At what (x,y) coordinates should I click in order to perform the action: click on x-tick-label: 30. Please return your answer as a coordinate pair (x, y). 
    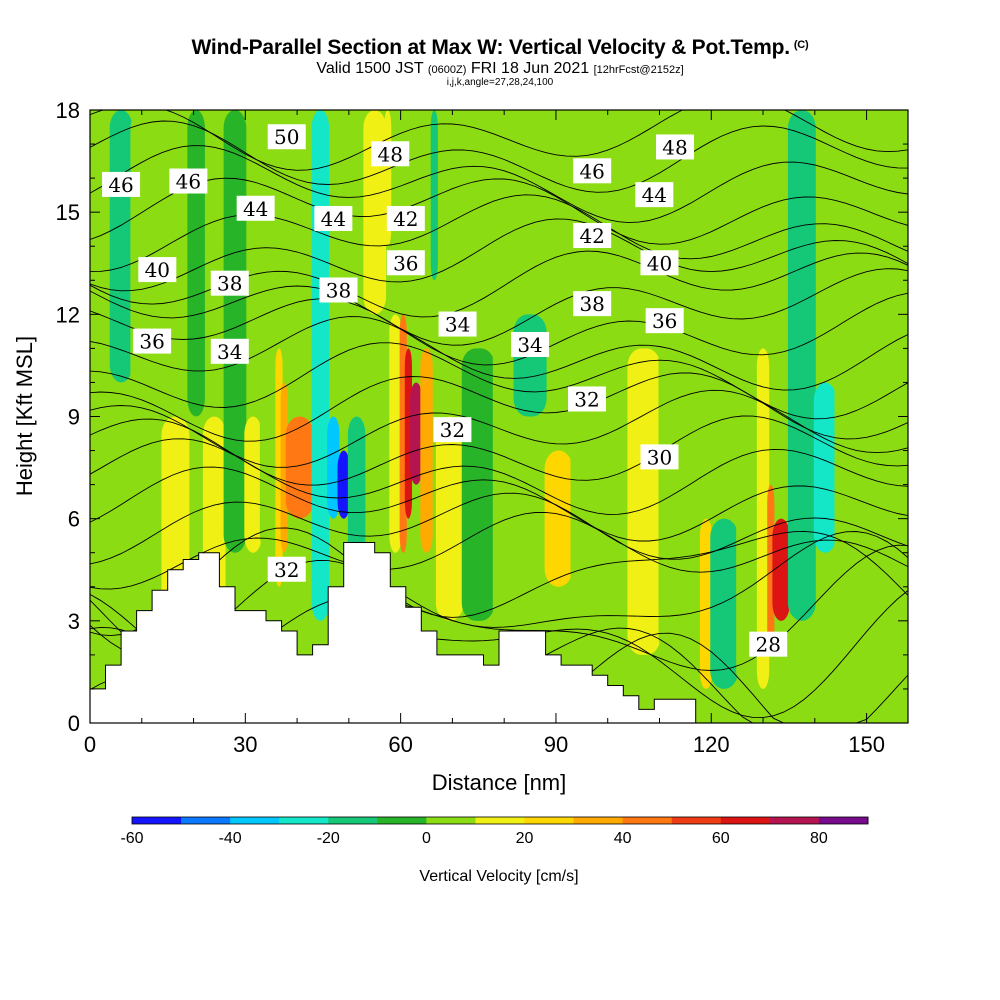
    Looking at the image, I should click on (245, 744).